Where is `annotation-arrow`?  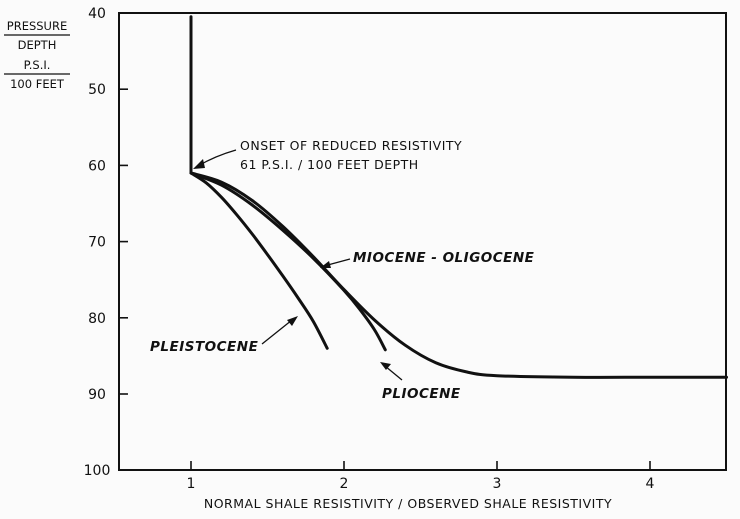 annotation-arrow is located at coordinates (217, 158).